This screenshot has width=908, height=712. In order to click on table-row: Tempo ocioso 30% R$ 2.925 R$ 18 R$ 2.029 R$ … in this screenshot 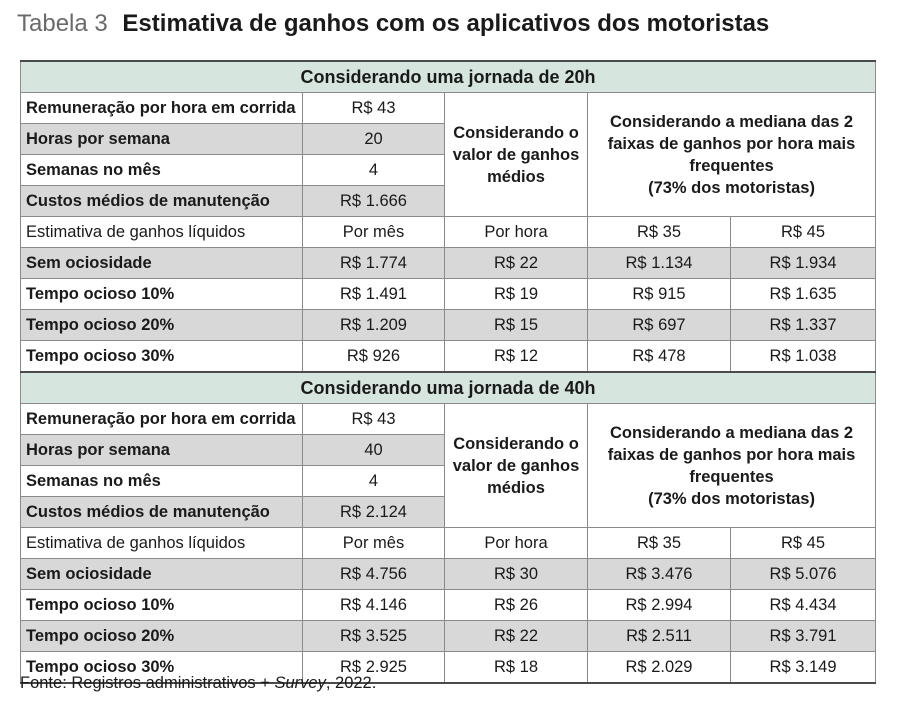, I will do `click(448, 667)`.